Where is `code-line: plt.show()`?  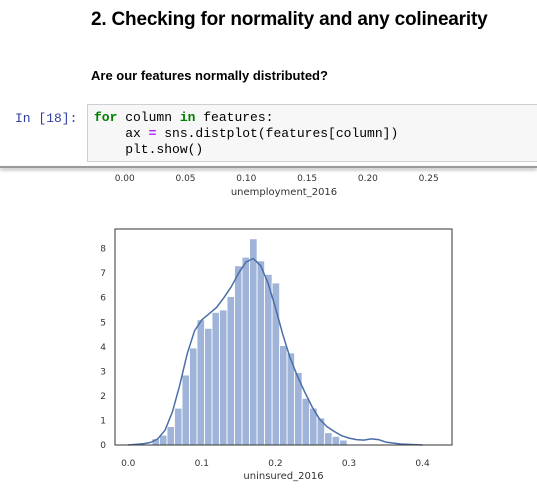
code-line: plt.show() is located at coordinates (148, 149).